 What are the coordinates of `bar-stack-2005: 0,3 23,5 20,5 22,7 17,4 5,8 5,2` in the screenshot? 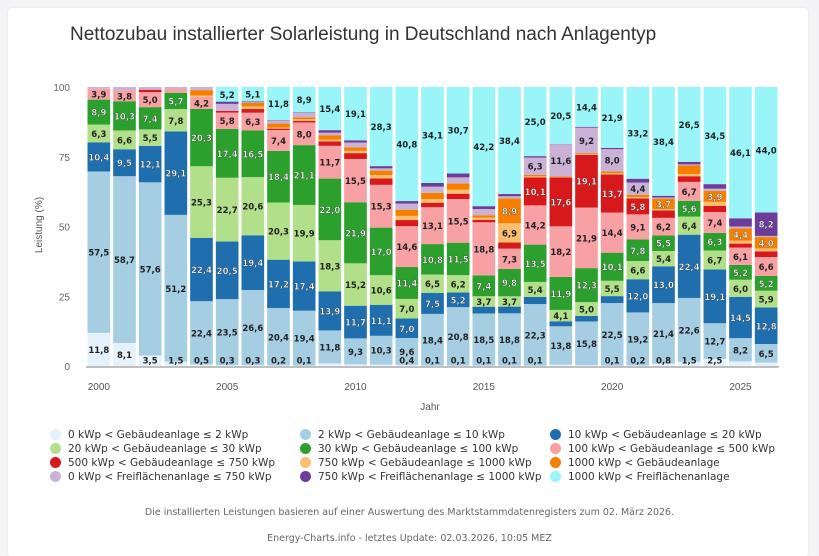 It's located at (227, 227).